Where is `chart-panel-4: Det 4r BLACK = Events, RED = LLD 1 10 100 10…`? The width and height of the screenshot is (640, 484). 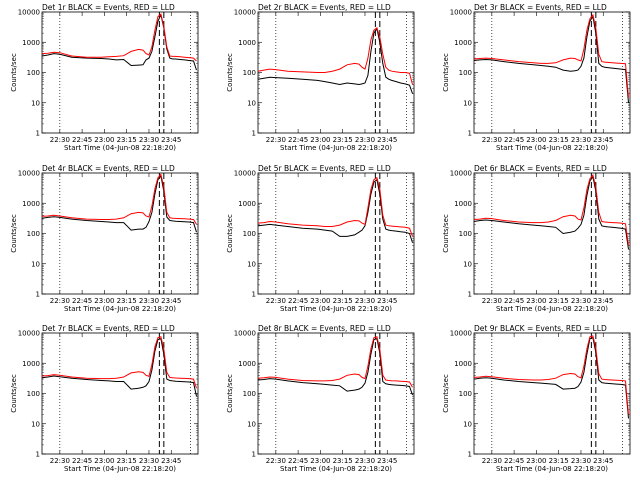
chart-panel-4: Det 4r BLACK = Events, RED = LLD 1 10 100 10… is located at coordinates (104, 238).